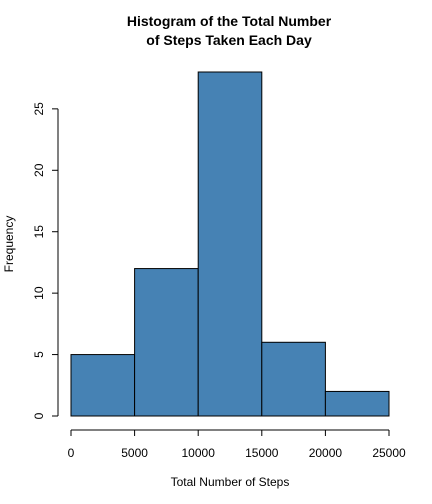 The height and width of the screenshot is (504, 432). What do you see at coordinates (237, 444) in the screenshot?
I see `x-axis: 0 5000 10000 15000 20000 25000` at bounding box center [237, 444].